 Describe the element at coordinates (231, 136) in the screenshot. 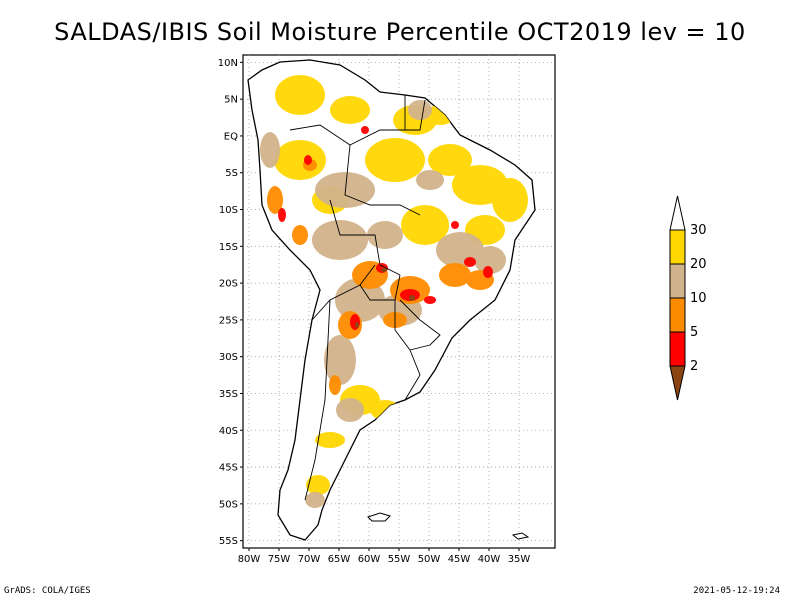

I see `lat-tick-label: EQ` at that location.